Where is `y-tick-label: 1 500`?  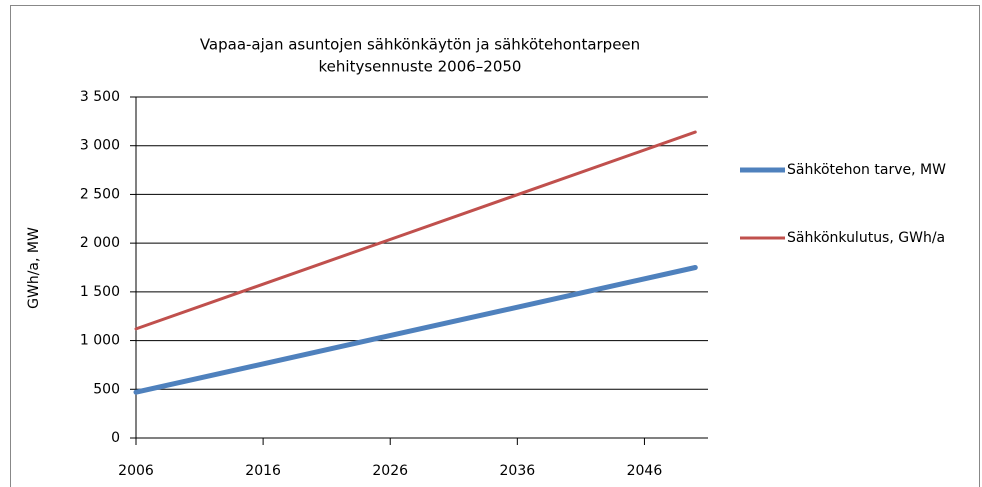
y-tick-label: 1 500 is located at coordinates (100, 292).